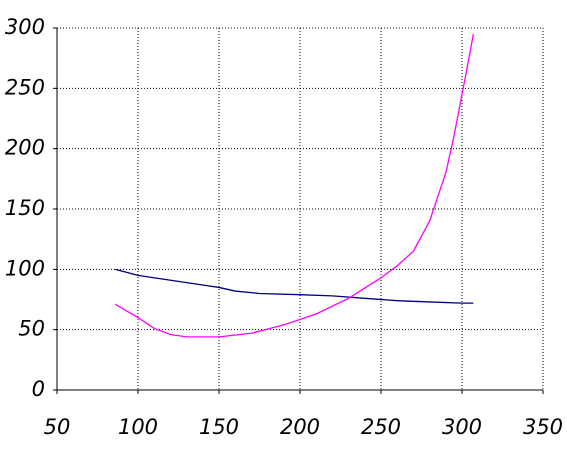 The image size is (567, 452). What do you see at coordinates (57, 427) in the screenshot?
I see `x-tick-label: 50` at bounding box center [57, 427].